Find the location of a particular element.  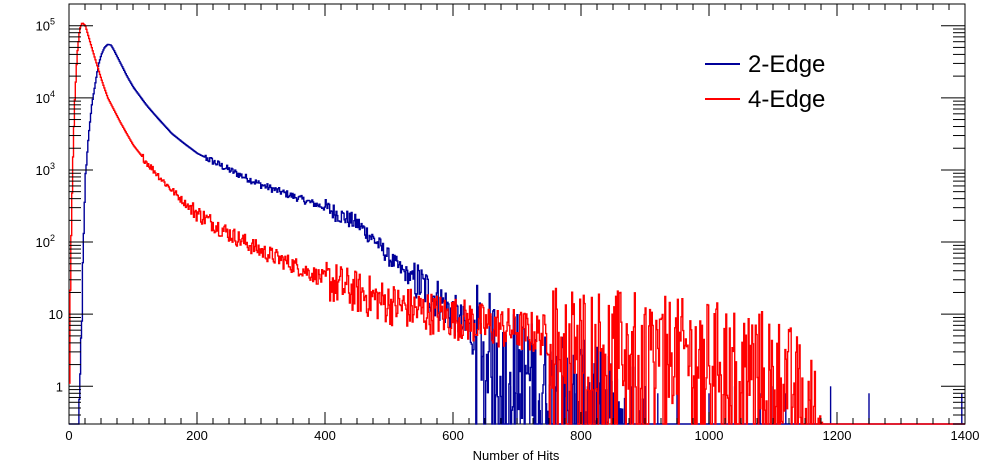

legend: 2-Edge 4-Edge is located at coordinates (765, 82).